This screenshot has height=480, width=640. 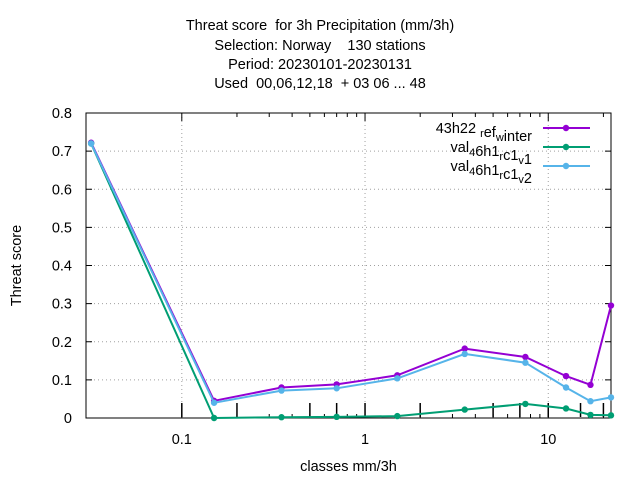 What do you see at coordinates (17, 265) in the screenshot?
I see `y-axis-label: Threat score` at bounding box center [17, 265].